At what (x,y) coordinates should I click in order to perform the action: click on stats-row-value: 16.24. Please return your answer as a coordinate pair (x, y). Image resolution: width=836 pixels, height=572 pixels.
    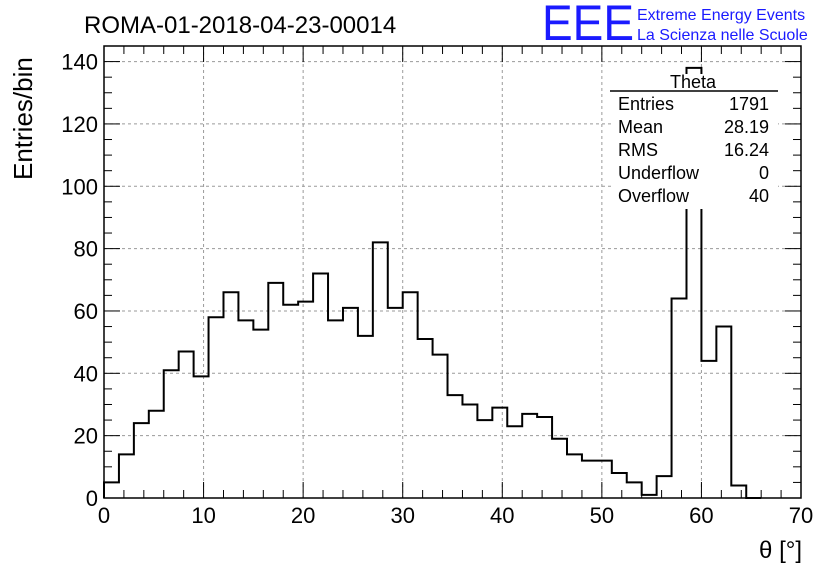
    Looking at the image, I should click on (746, 150).